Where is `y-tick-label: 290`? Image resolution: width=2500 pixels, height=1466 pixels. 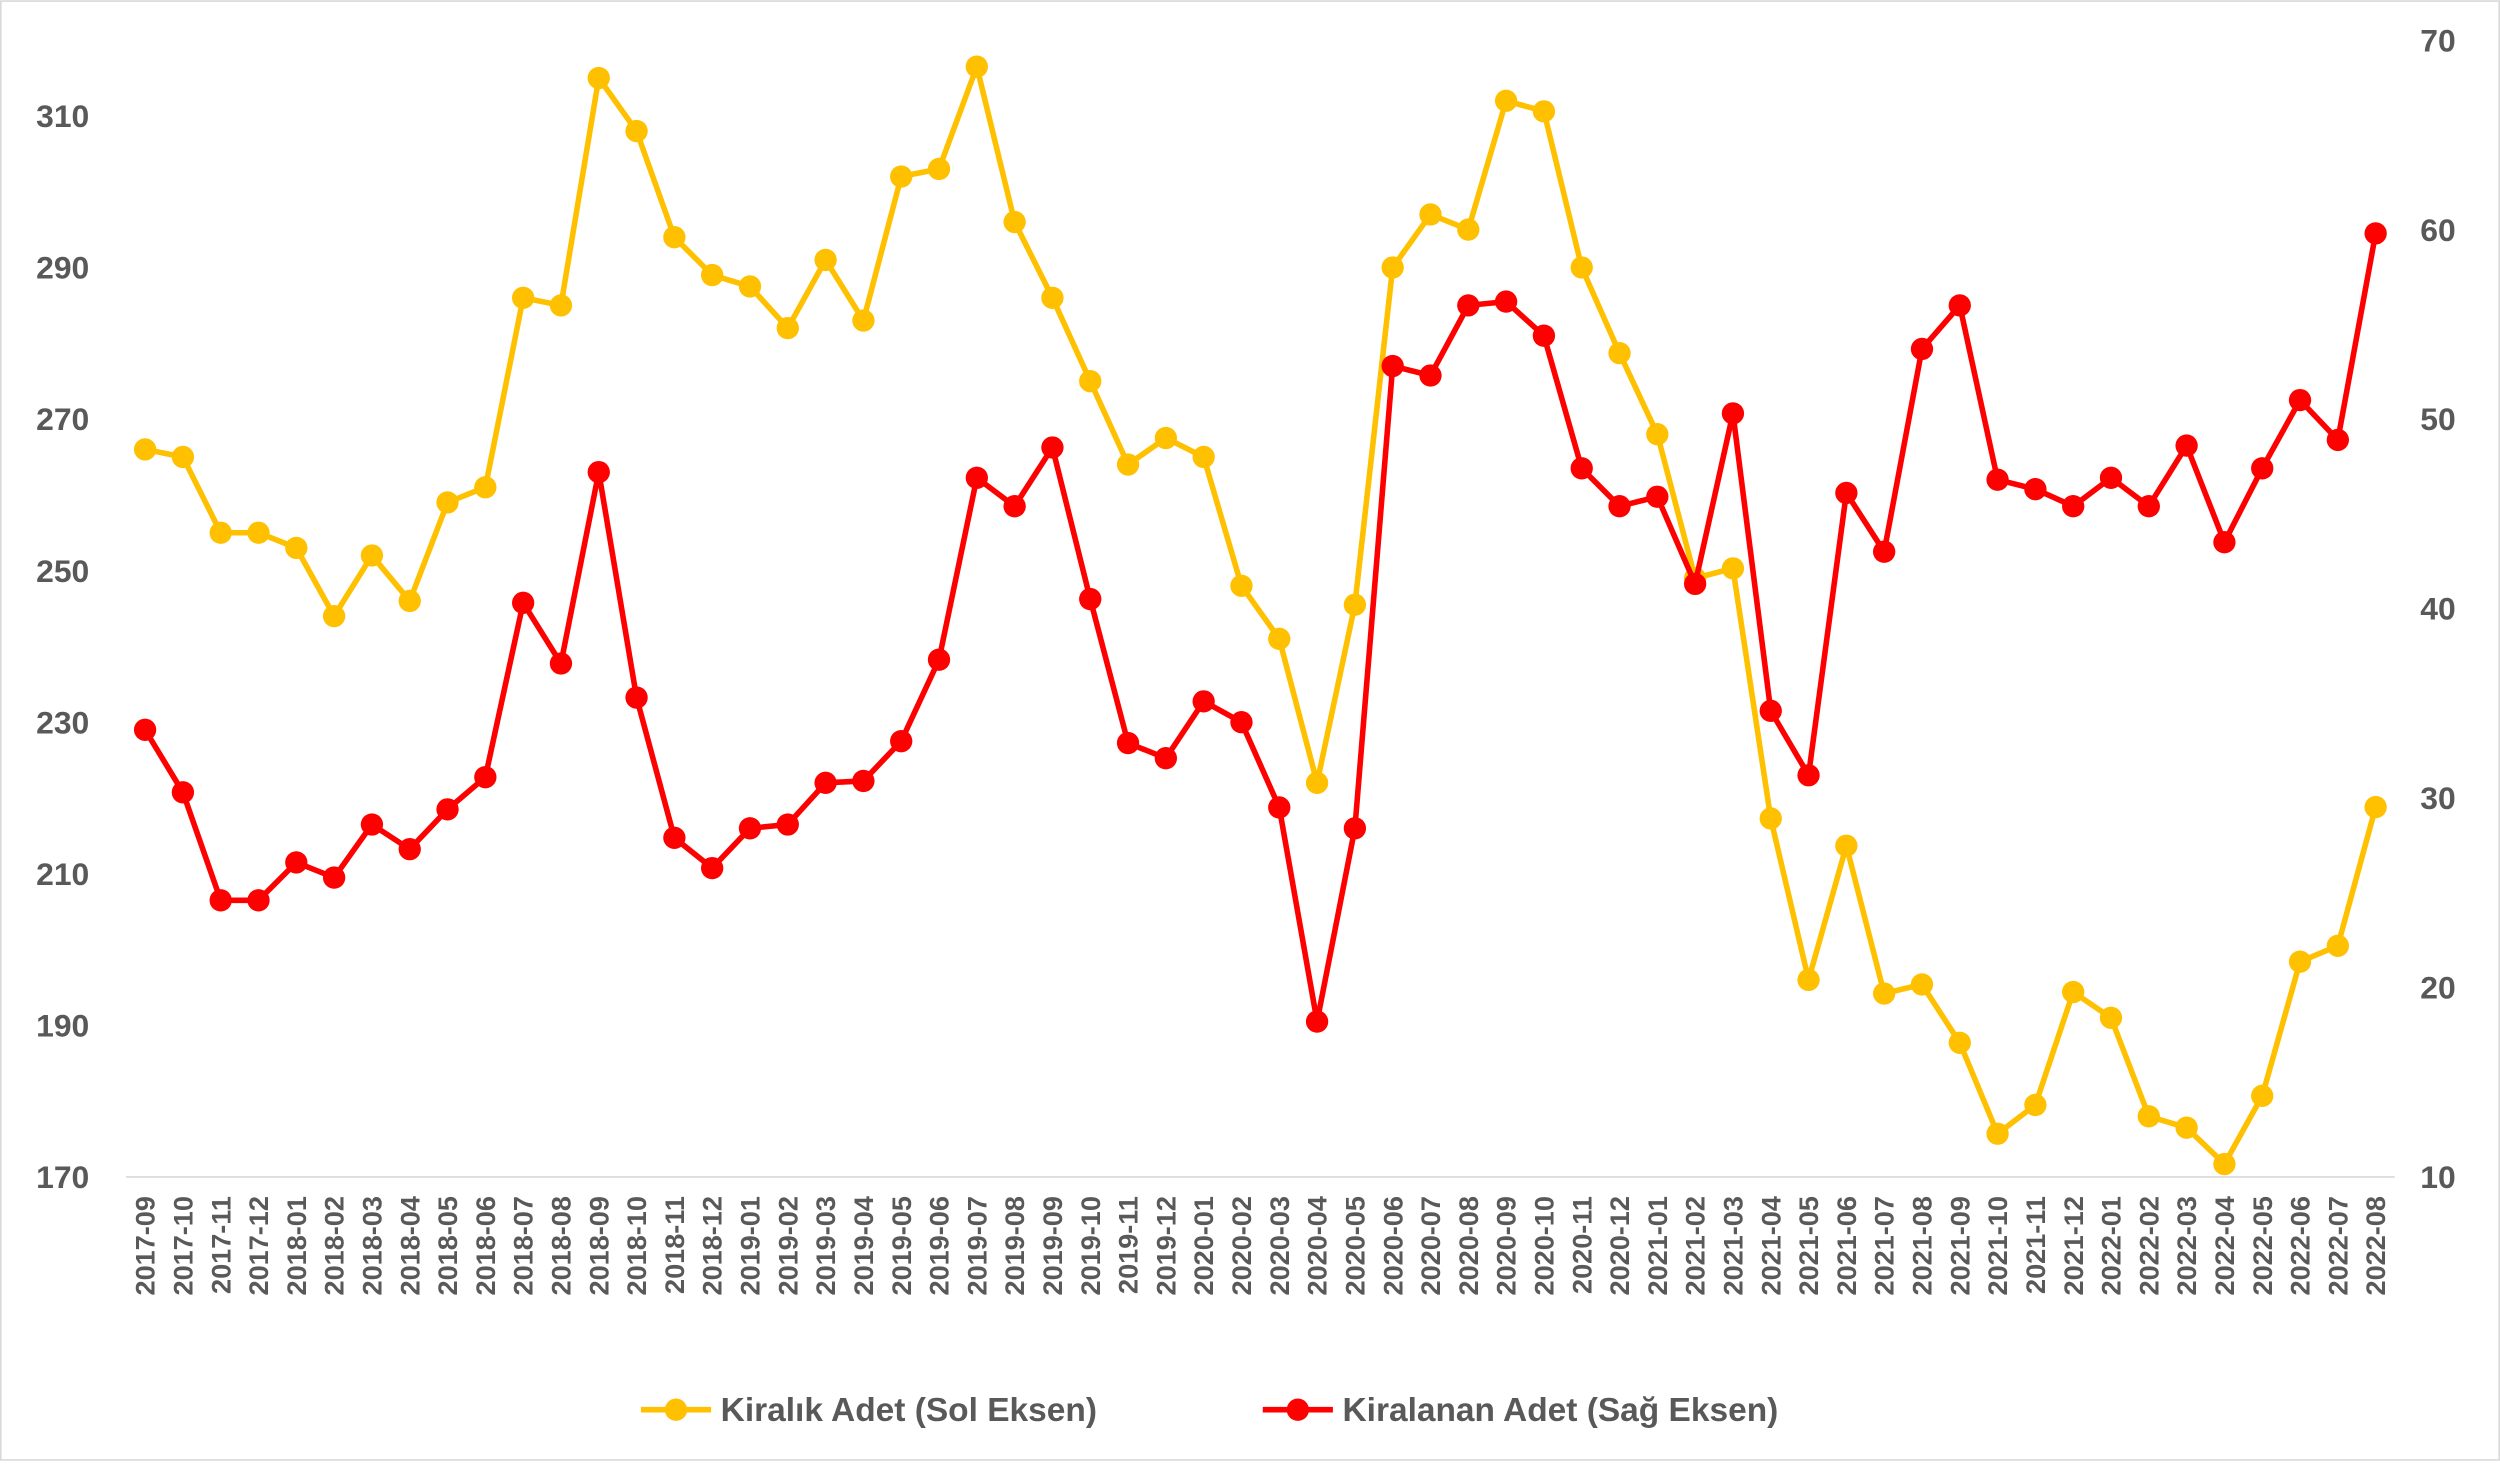 y-tick-label: 290 is located at coordinates (62, 268).